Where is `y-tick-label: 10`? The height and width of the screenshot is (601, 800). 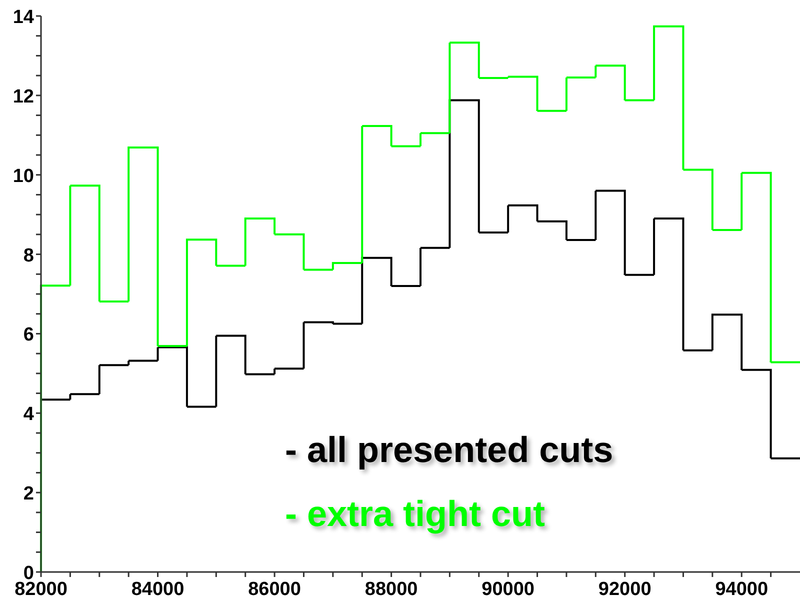
y-tick-label: 10 is located at coordinates (23, 176).